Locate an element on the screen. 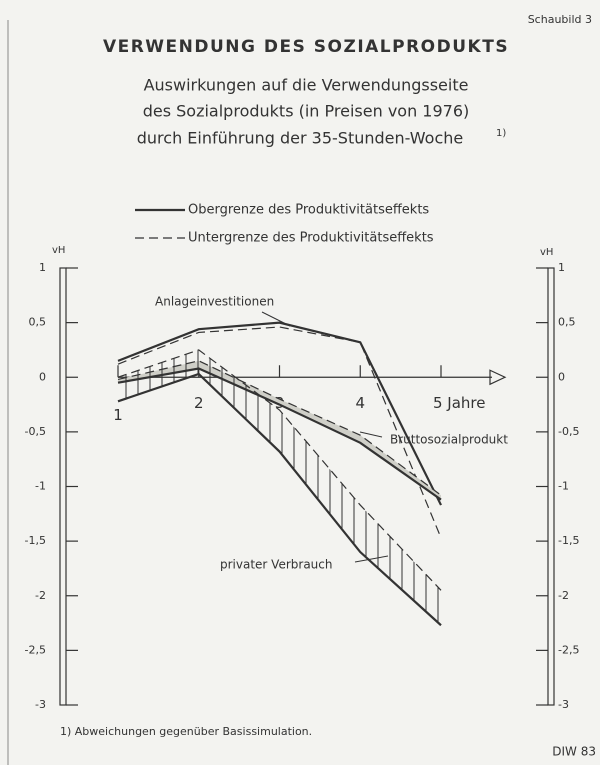 This screenshot has width=600, height=765. x-tick-label: 4 is located at coordinates (360, 403).